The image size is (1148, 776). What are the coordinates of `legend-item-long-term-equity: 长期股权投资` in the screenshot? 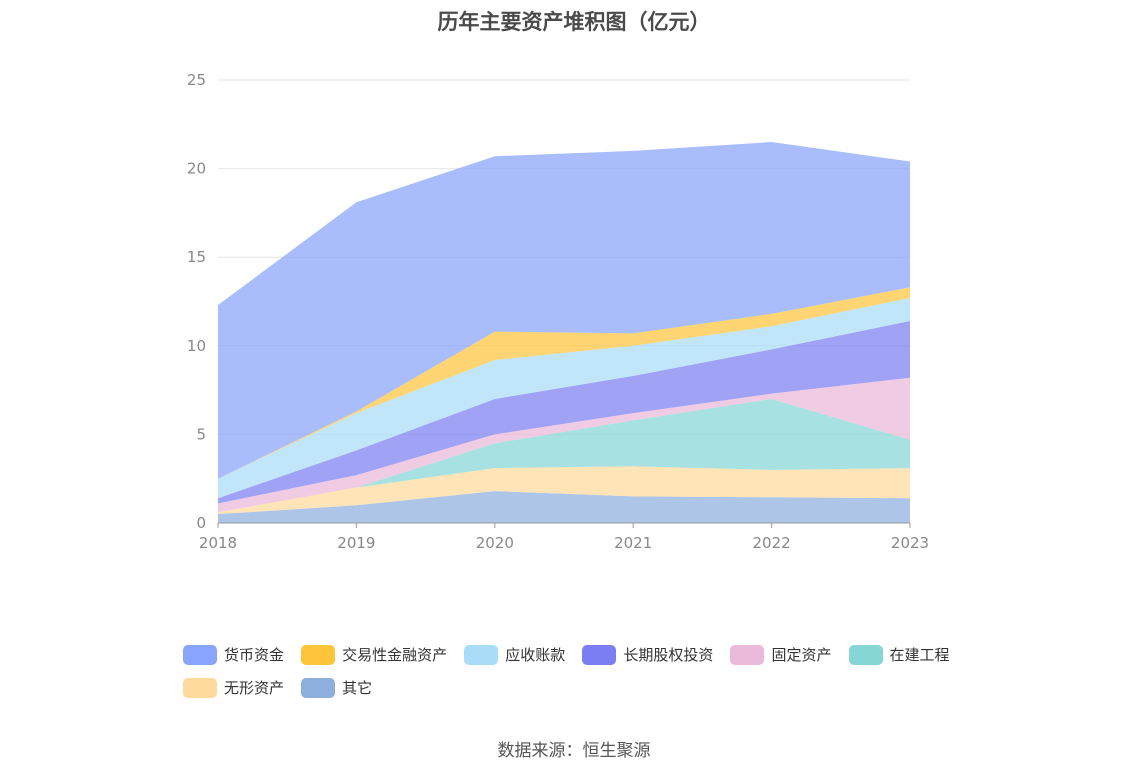 It's located at (647, 654).